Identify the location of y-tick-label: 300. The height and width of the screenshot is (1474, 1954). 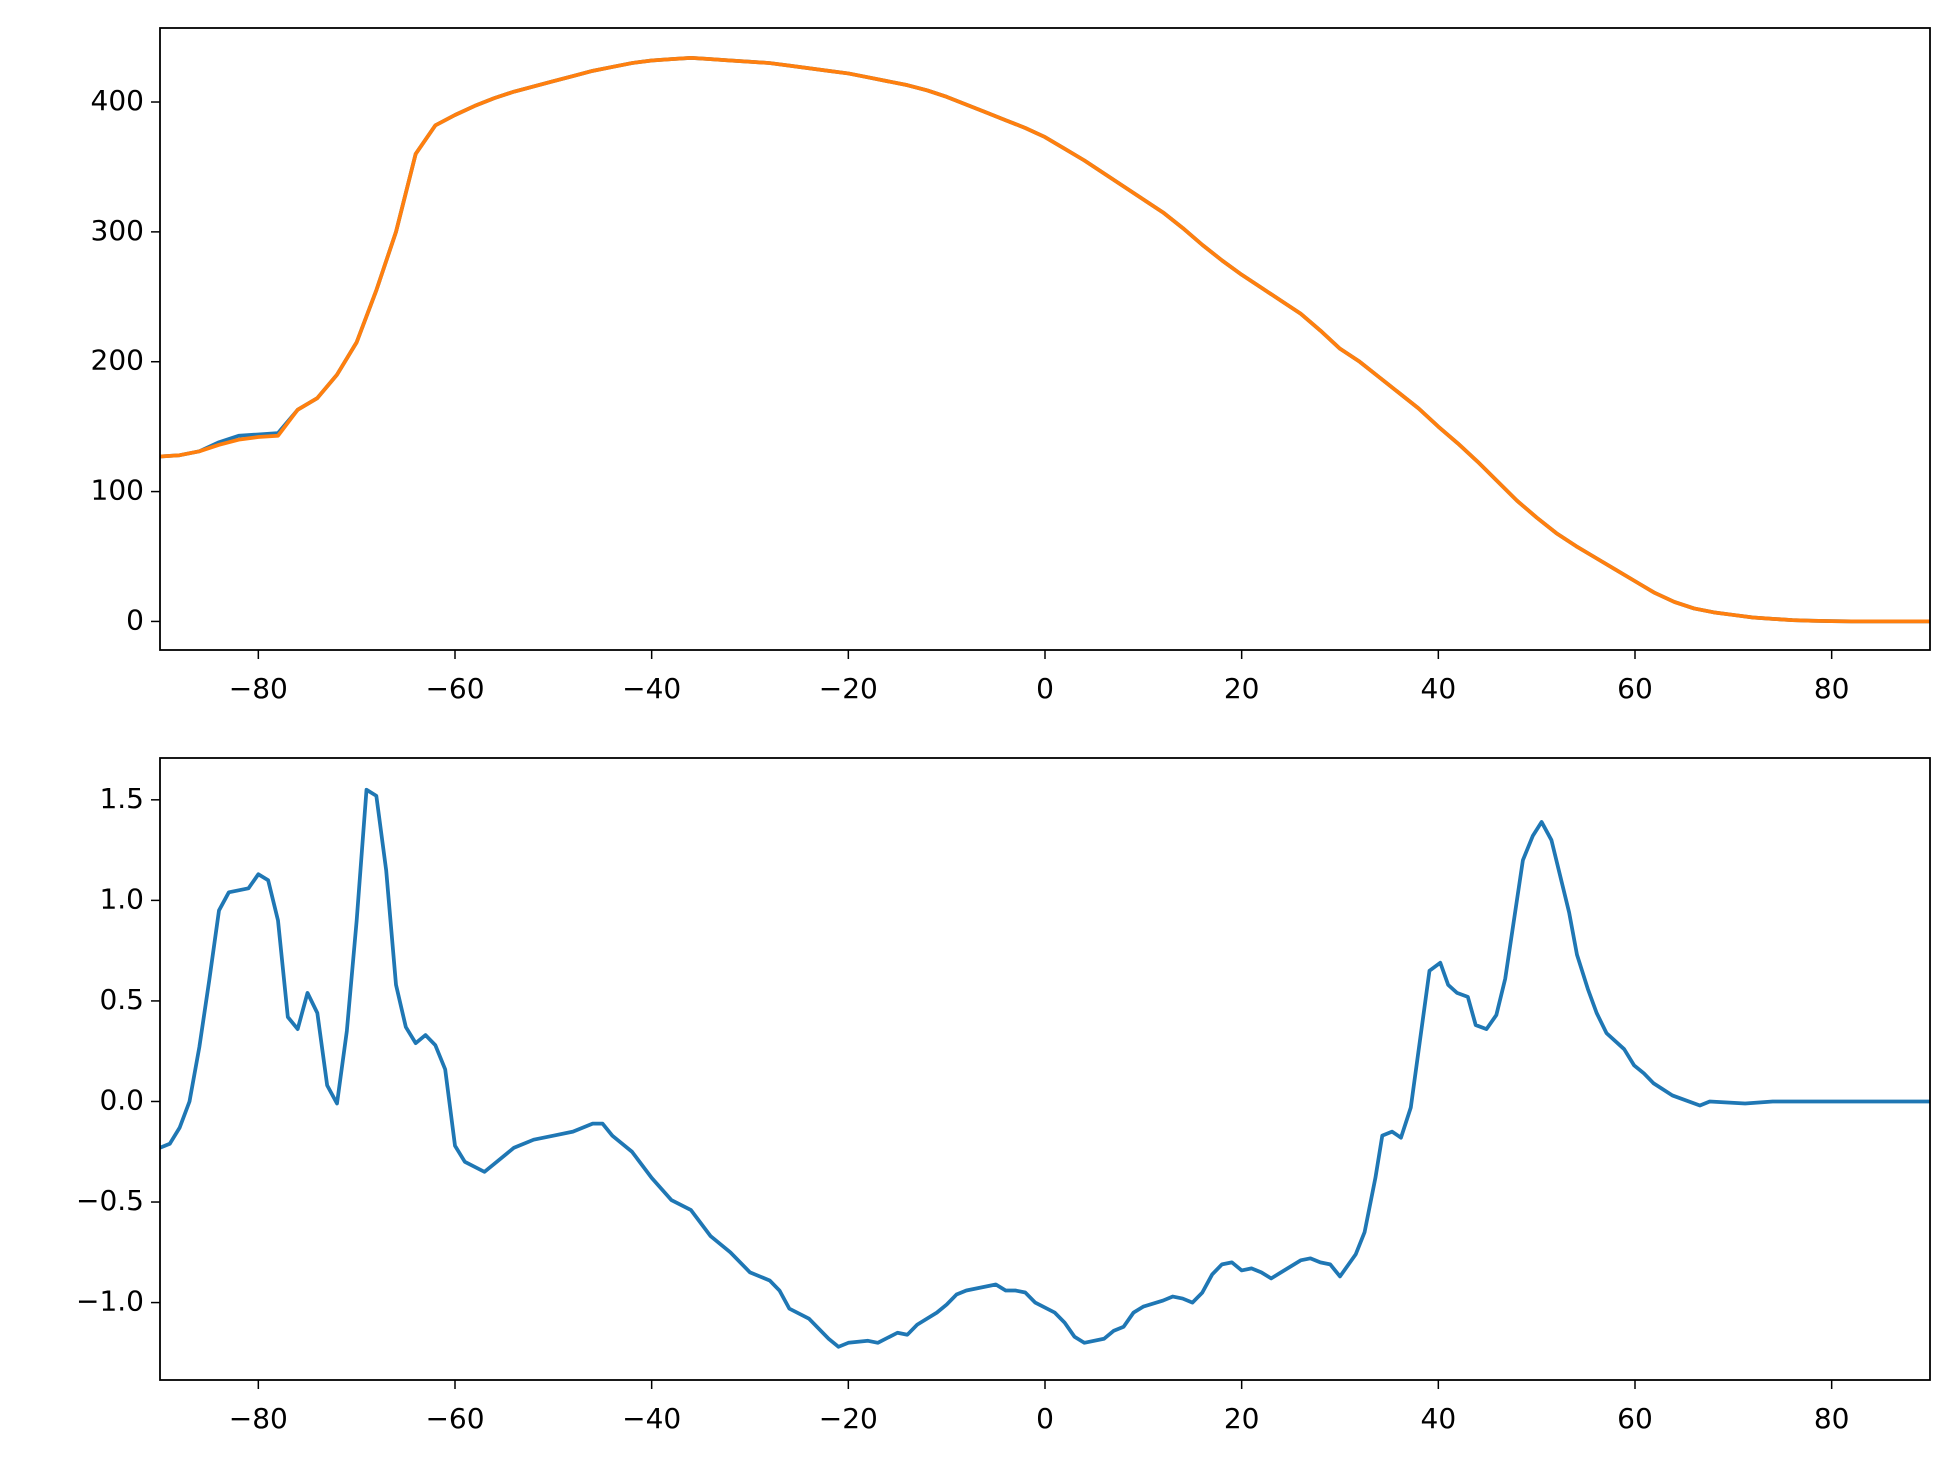
(117, 230).